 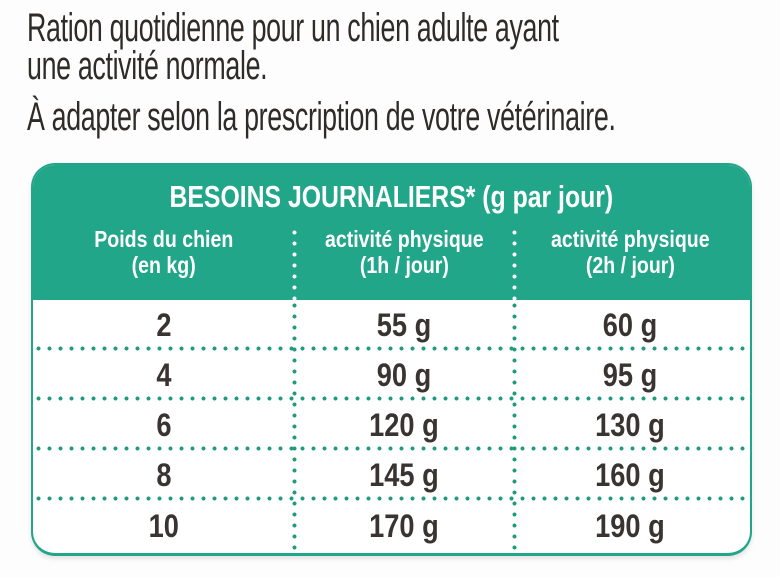 I want to click on table-row: 2 55 g 60 g, so click(x=391, y=325).